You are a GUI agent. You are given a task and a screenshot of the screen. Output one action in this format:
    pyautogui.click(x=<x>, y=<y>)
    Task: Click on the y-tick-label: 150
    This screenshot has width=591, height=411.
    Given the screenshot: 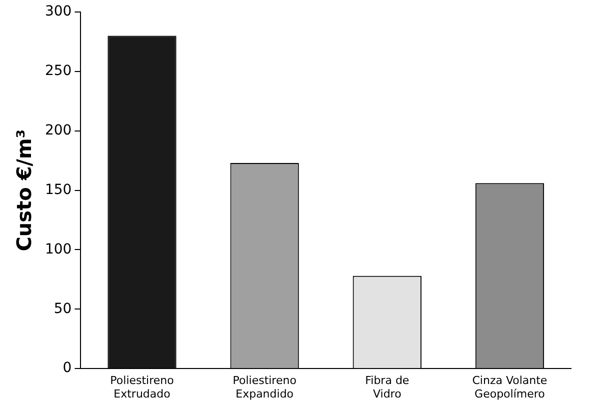 What is the action you would take?
    pyautogui.click(x=58, y=190)
    